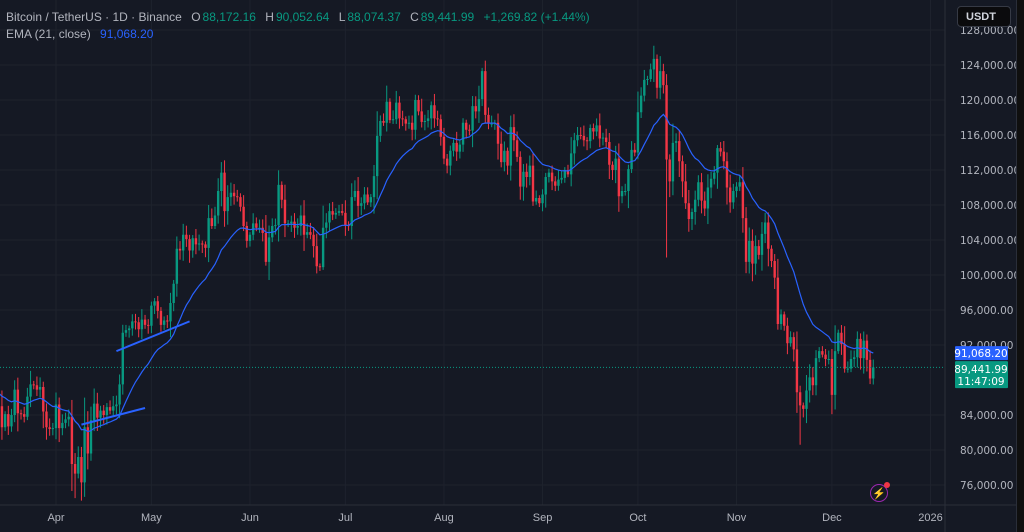  Describe the element at coordinates (988, 276) in the screenshot. I see `y-tick-label: 100,000.00` at that location.